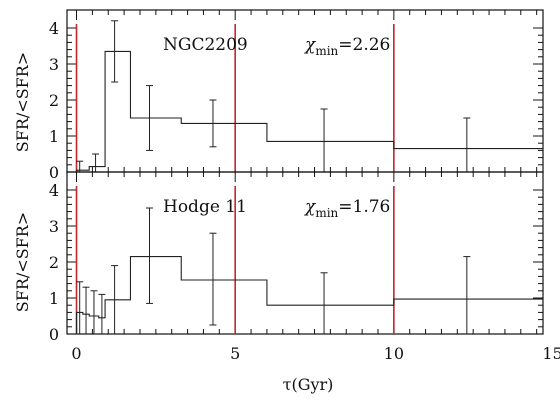 The width and height of the screenshot is (560, 400). Describe the element at coordinates (364, 45) in the screenshot. I see `stat-value: =2.26` at that location.